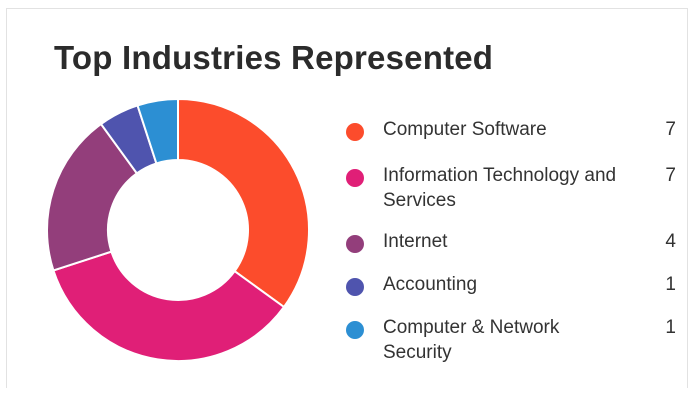 Image resolution: width=696 pixels, height=395 pixels. I want to click on legend-label: Computer Software, so click(465, 129).